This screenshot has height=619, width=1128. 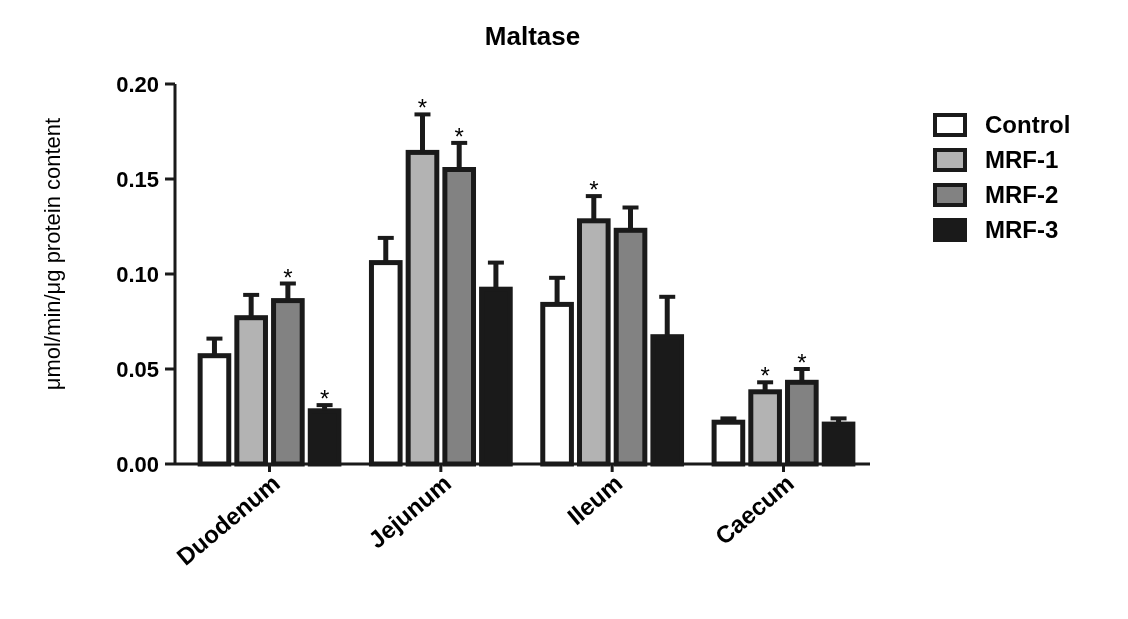 I want to click on legend-label: MRF-3, so click(x=1022, y=230).